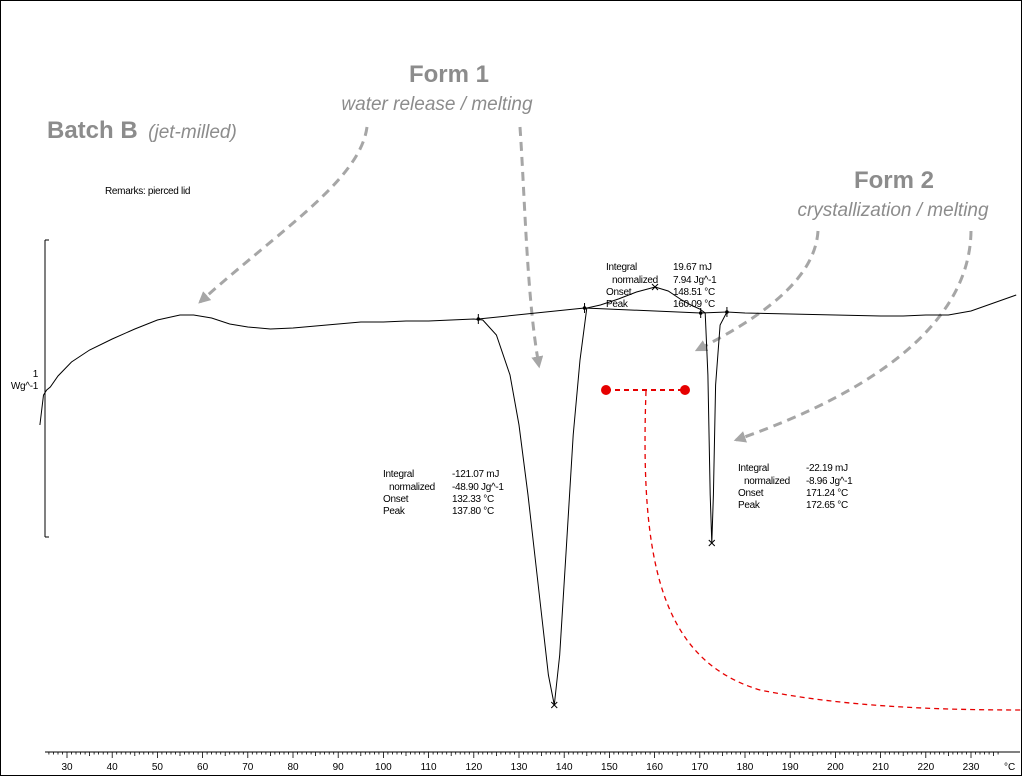 The height and width of the screenshot is (776, 1022). Describe the element at coordinates (473, 511) in the screenshot. I see `result-1-peak: 137.80 °C` at that location.